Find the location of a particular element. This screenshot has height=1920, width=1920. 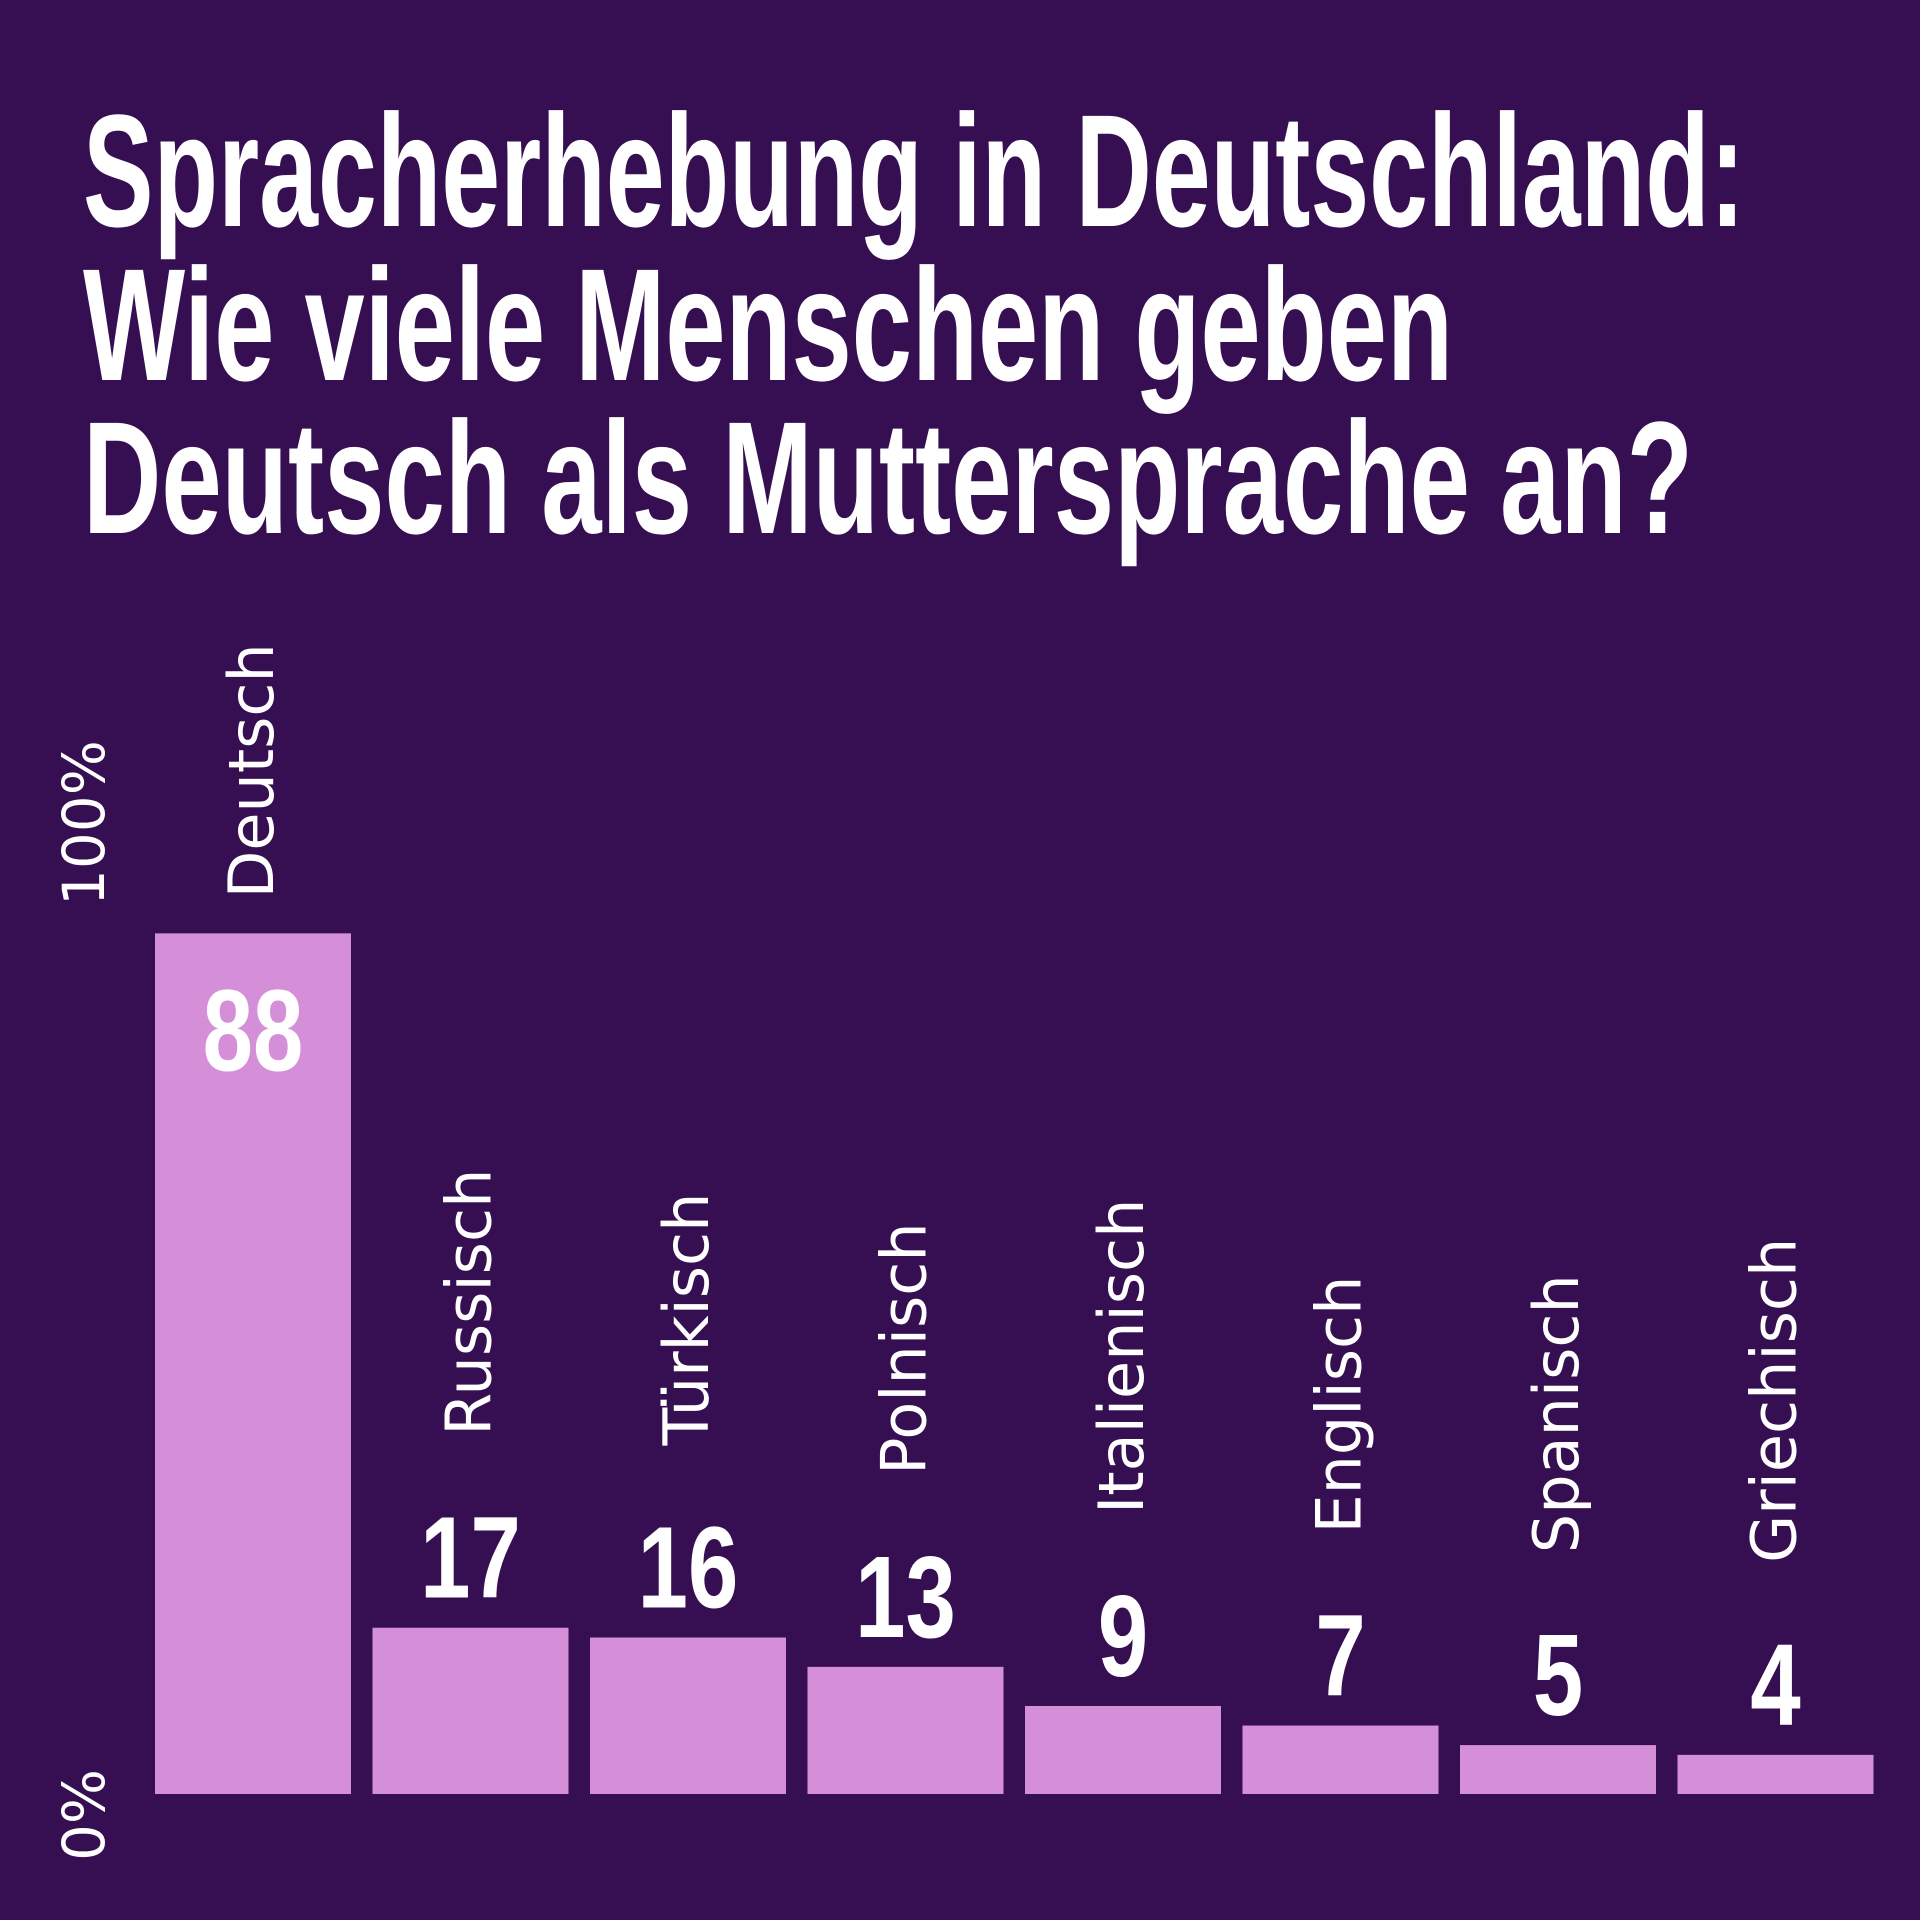

bar-russisch is located at coordinates (470, 1710).